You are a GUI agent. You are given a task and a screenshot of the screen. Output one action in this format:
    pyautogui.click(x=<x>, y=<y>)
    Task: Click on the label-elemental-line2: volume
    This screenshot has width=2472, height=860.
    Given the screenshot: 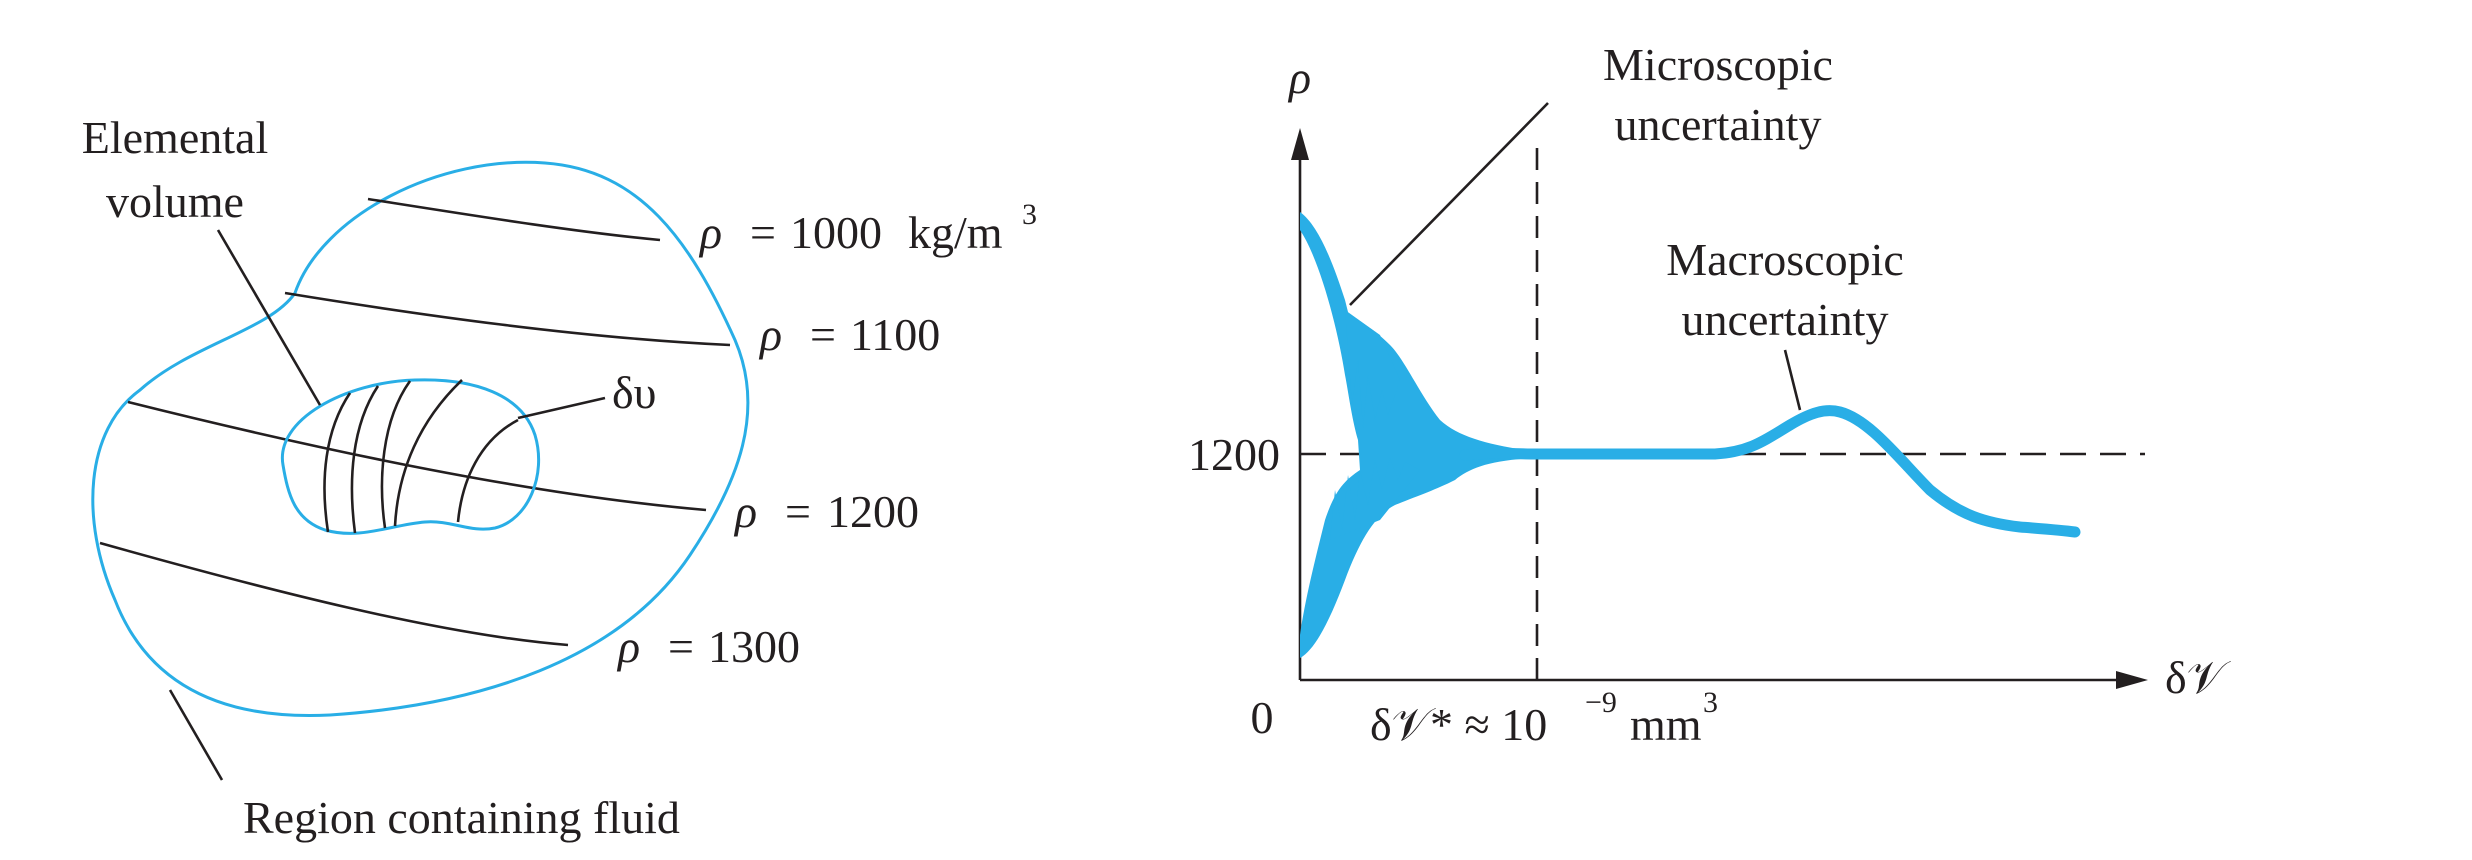 What is the action you would take?
    pyautogui.click(x=175, y=201)
    